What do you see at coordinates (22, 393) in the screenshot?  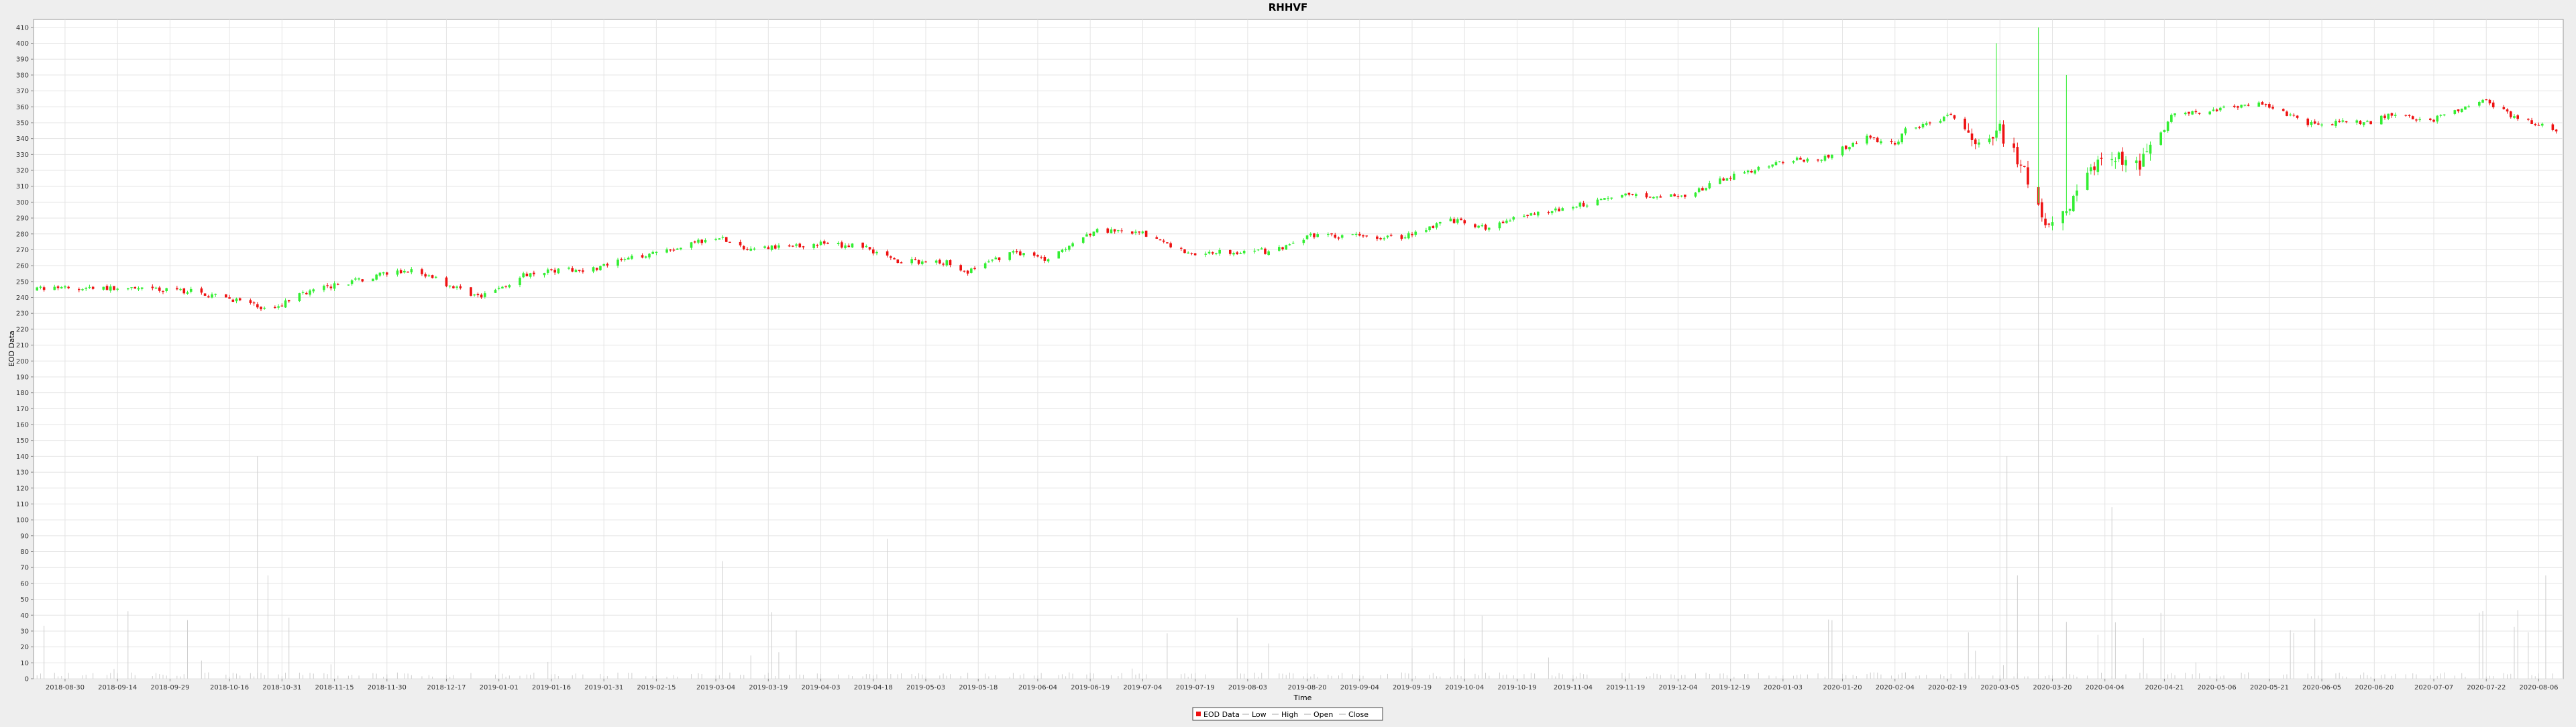 I see `y-tick-label: 180` at bounding box center [22, 393].